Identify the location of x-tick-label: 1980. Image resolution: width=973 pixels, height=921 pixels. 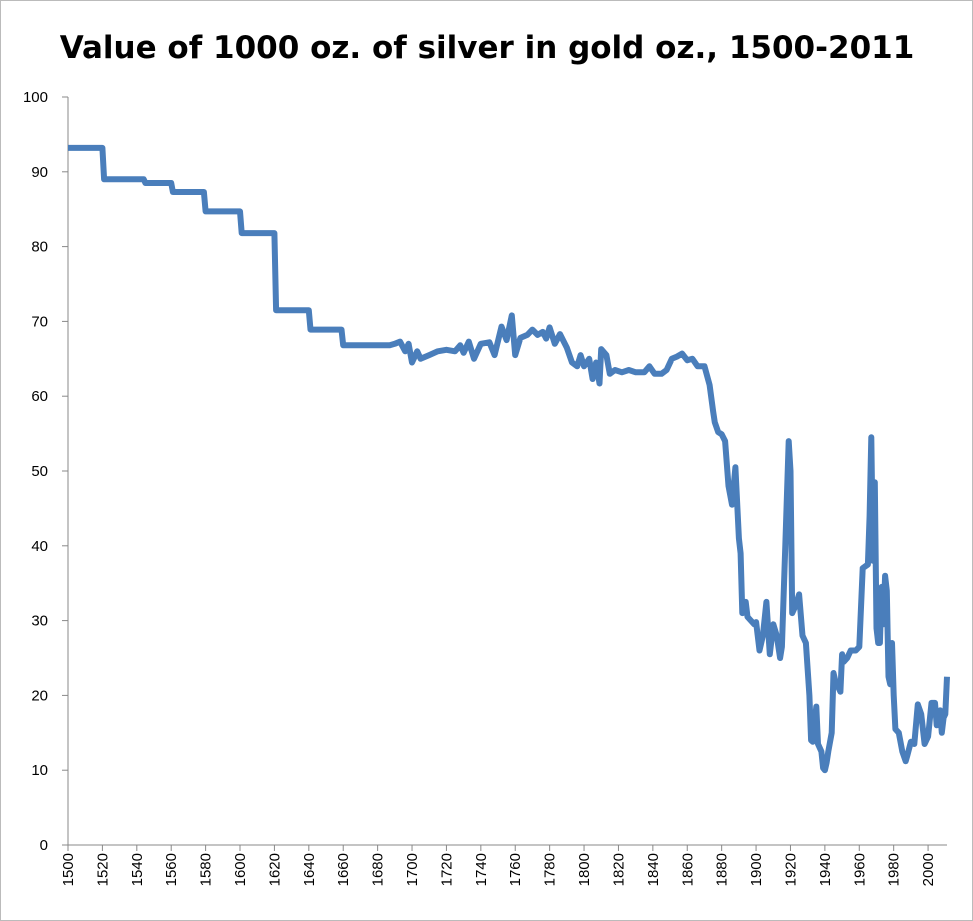
(894, 869).